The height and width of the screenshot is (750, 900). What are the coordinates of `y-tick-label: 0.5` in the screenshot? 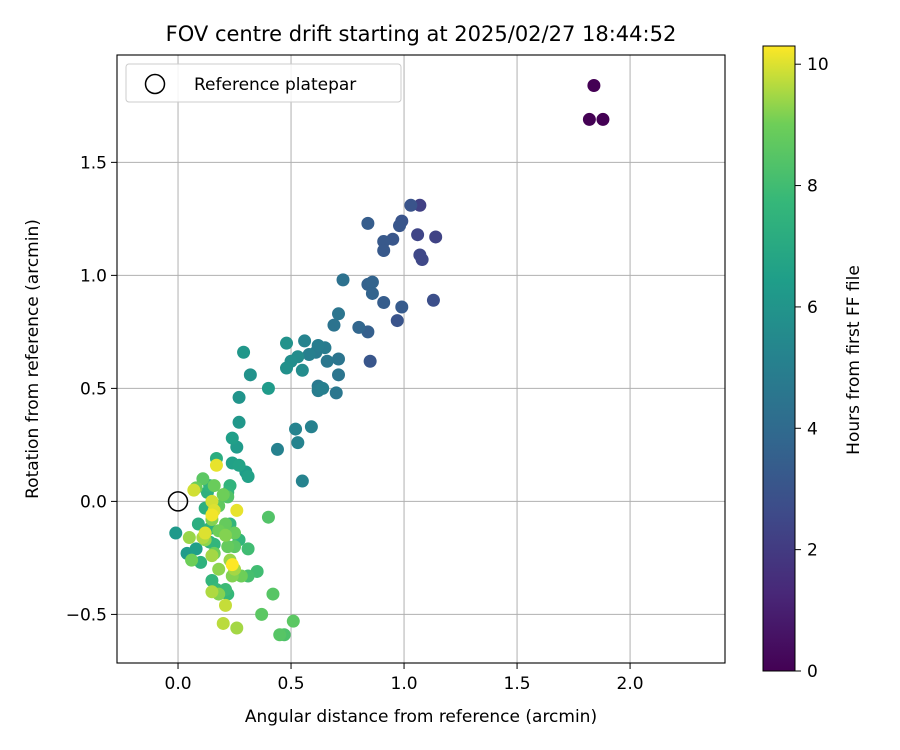 It's located at (93, 389).